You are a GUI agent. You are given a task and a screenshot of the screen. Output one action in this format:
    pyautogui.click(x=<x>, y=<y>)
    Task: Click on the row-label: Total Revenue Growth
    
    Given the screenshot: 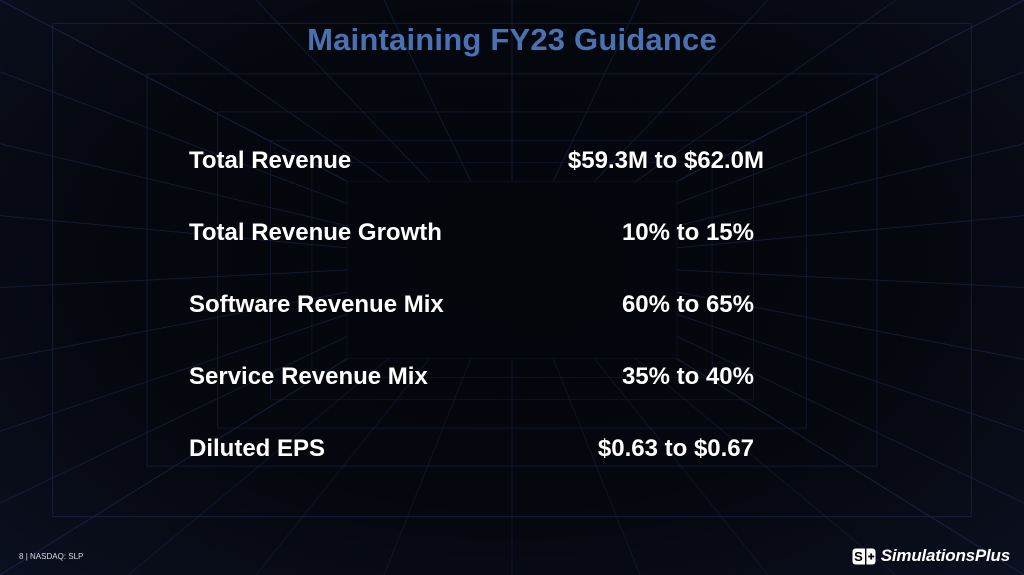 What is the action you would take?
    pyautogui.click(x=315, y=232)
    